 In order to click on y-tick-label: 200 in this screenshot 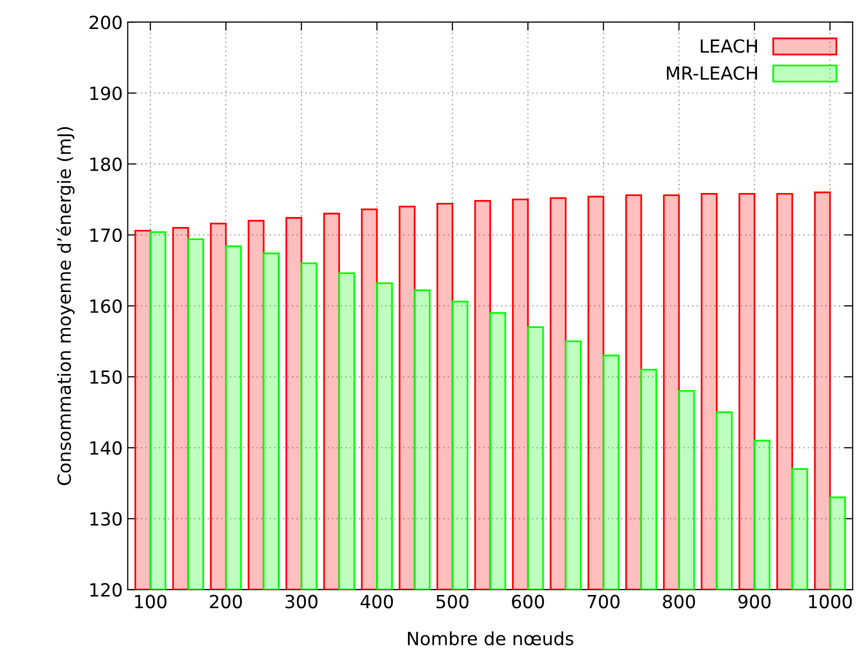, I will do `click(106, 23)`.